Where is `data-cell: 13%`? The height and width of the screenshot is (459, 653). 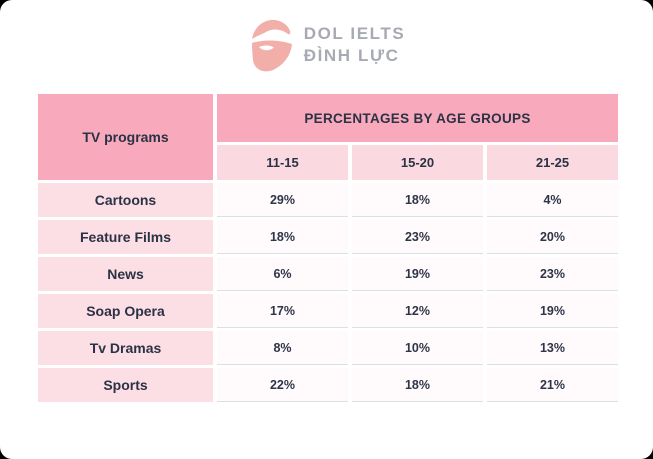 data-cell: 13% is located at coordinates (552, 348).